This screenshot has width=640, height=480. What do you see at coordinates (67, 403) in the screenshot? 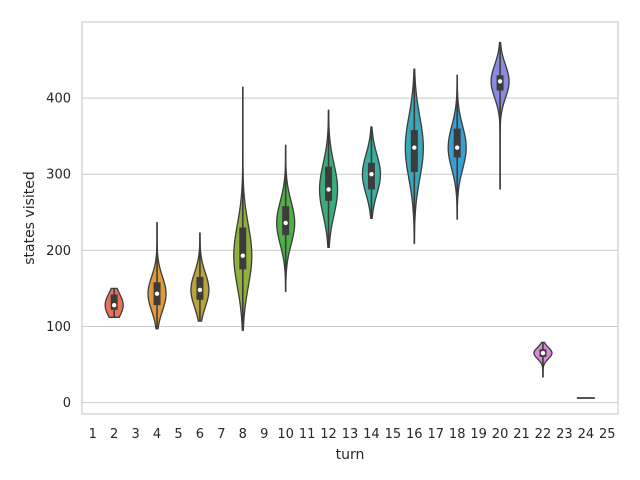
I see `y-tick-0: 0` at bounding box center [67, 403].